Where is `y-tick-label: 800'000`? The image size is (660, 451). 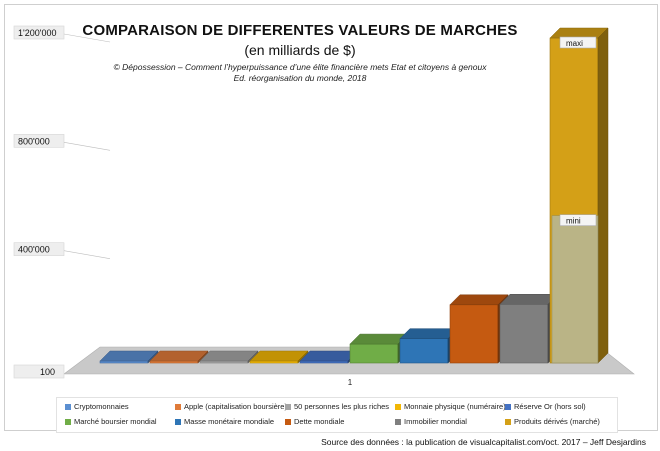
y-tick-label: 800'000 is located at coordinates (34, 141).